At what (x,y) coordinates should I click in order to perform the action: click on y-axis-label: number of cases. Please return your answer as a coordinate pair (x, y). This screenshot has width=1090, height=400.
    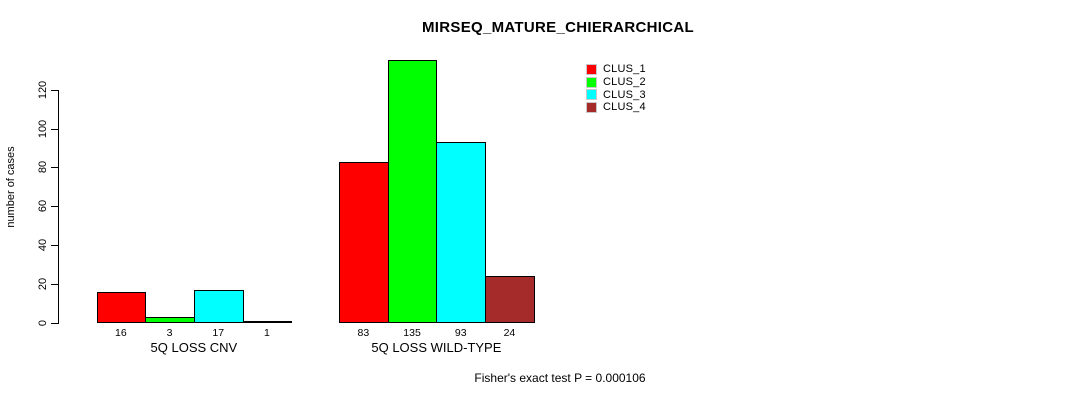
    Looking at the image, I should click on (11, 187).